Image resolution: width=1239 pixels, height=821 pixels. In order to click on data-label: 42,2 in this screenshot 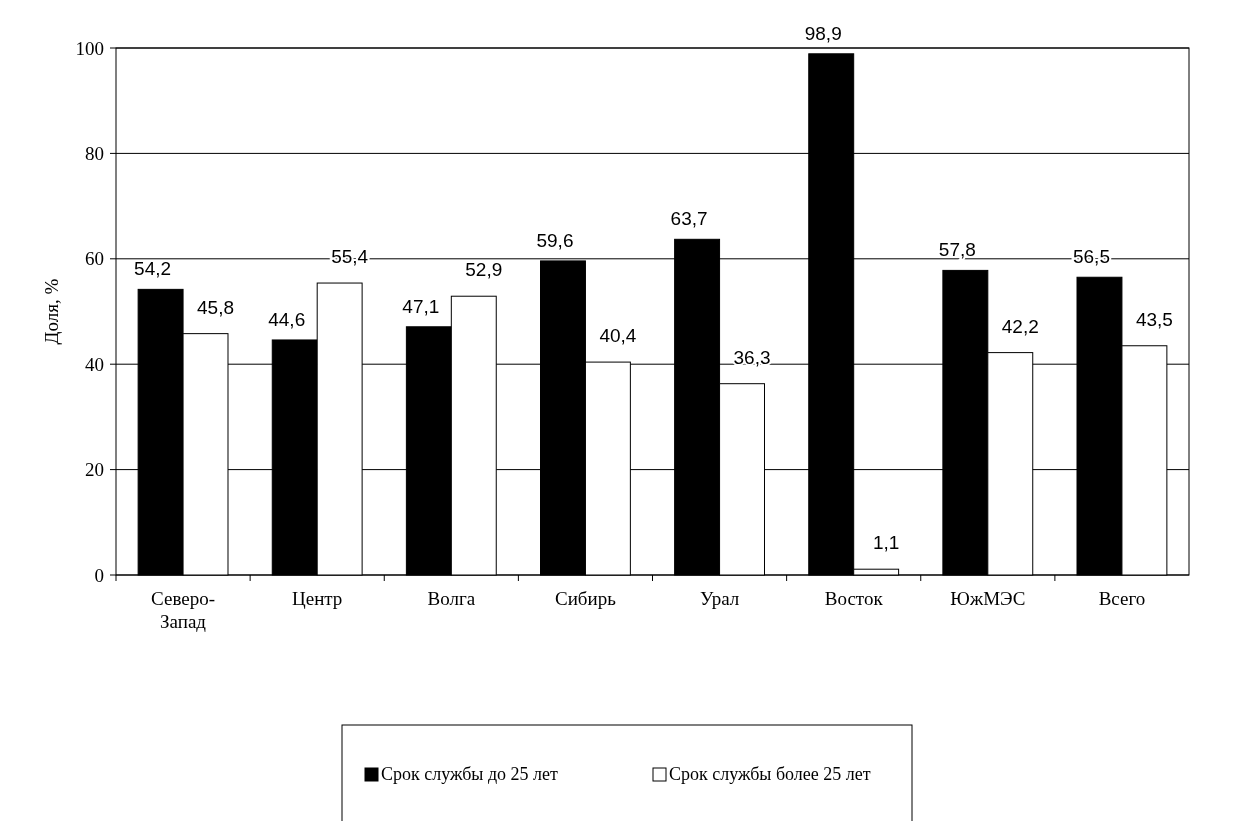, I will do `click(1020, 326)`.